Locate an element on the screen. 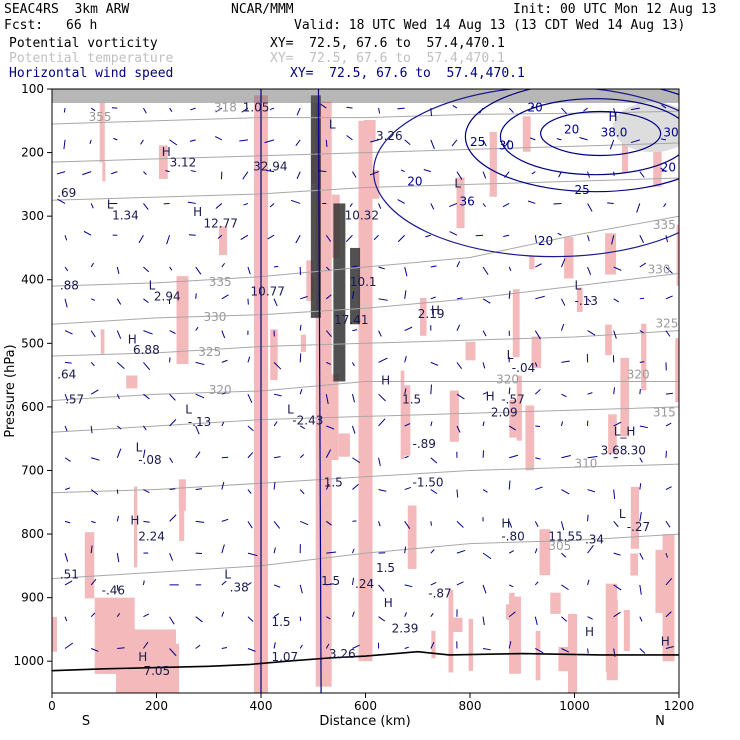  field-xy-wind: XY= 72.5, 67.6 to 57.4,470.1 is located at coordinates (407, 73).